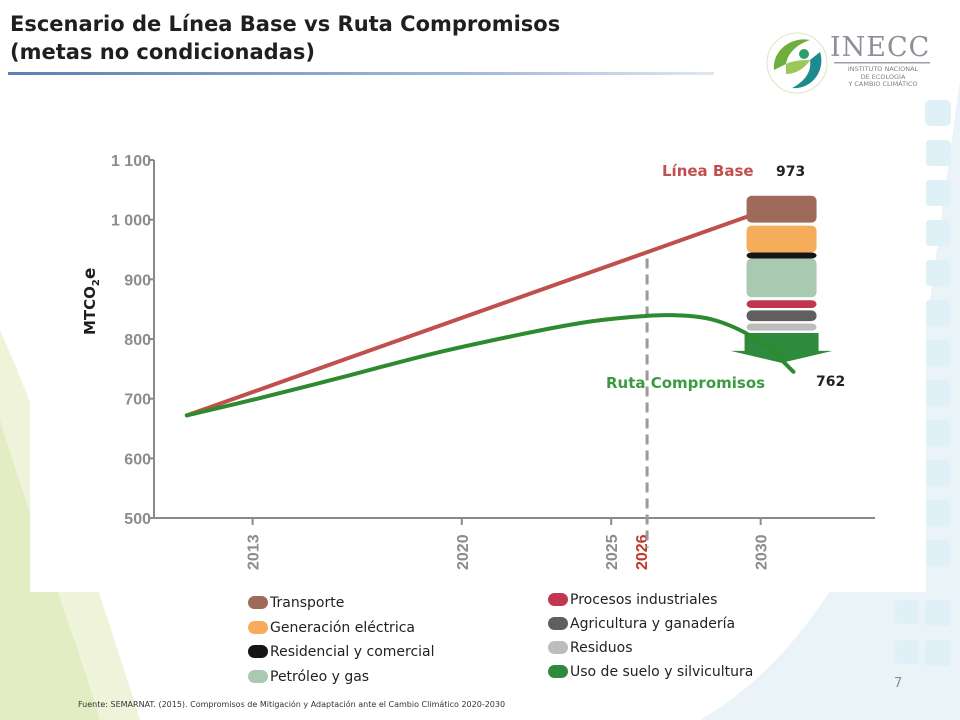 This screenshot has height=720, width=960. Describe the element at coordinates (790, 172) in the screenshot. I see `series-end-value-linea-base: 973` at that location.